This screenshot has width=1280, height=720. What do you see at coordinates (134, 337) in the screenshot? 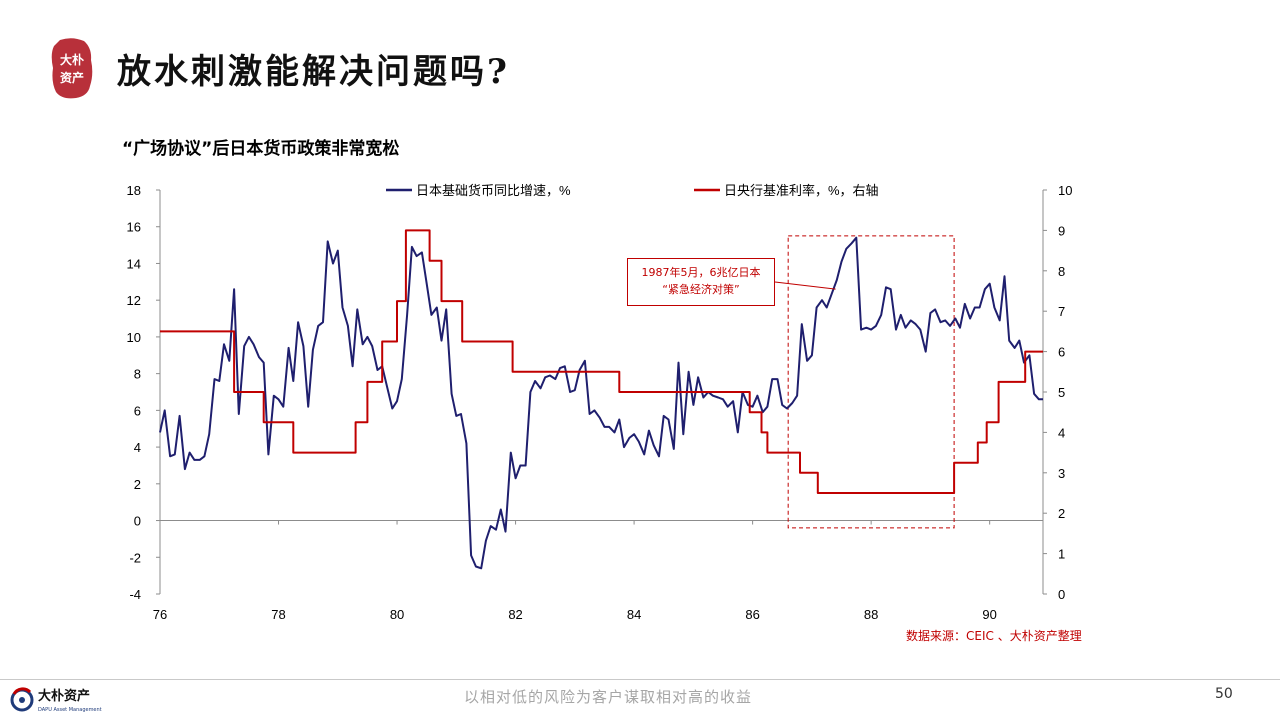
I see `left-tick-label: 10` at bounding box center [134, 337].